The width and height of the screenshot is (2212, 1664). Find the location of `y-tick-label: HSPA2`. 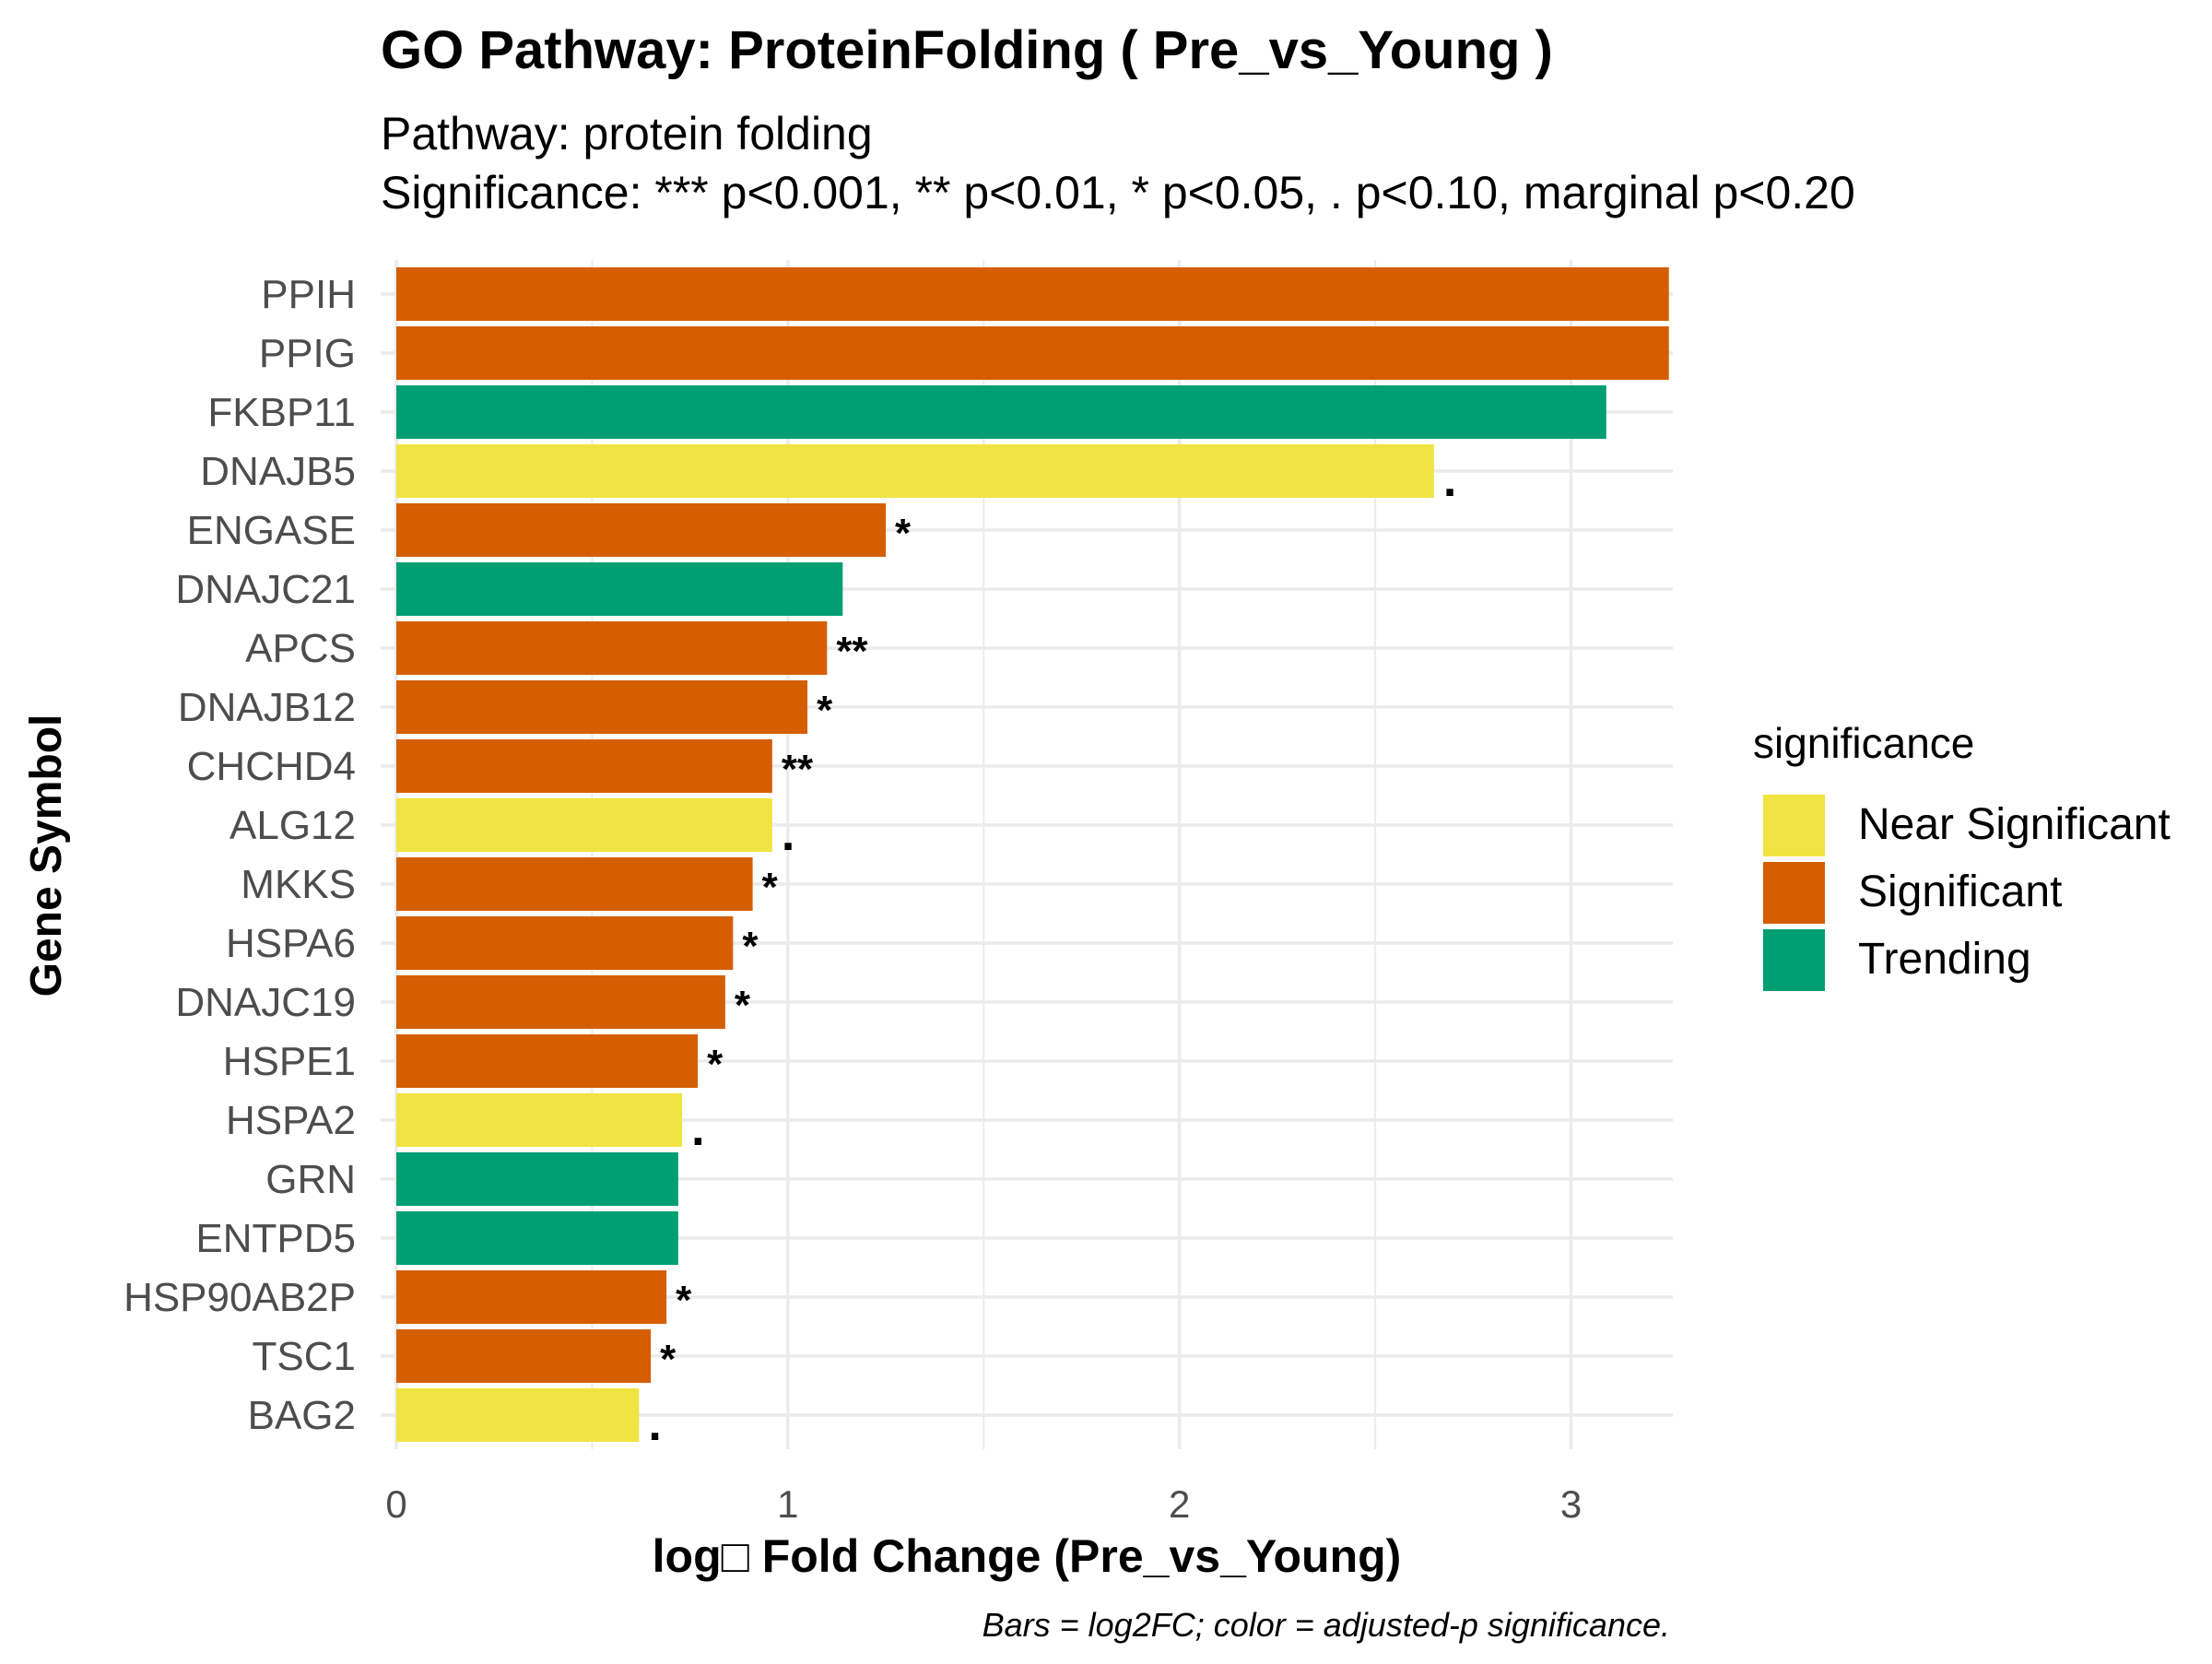

y-tick-label: HSPA2 is located at coordinates (291, 1120).